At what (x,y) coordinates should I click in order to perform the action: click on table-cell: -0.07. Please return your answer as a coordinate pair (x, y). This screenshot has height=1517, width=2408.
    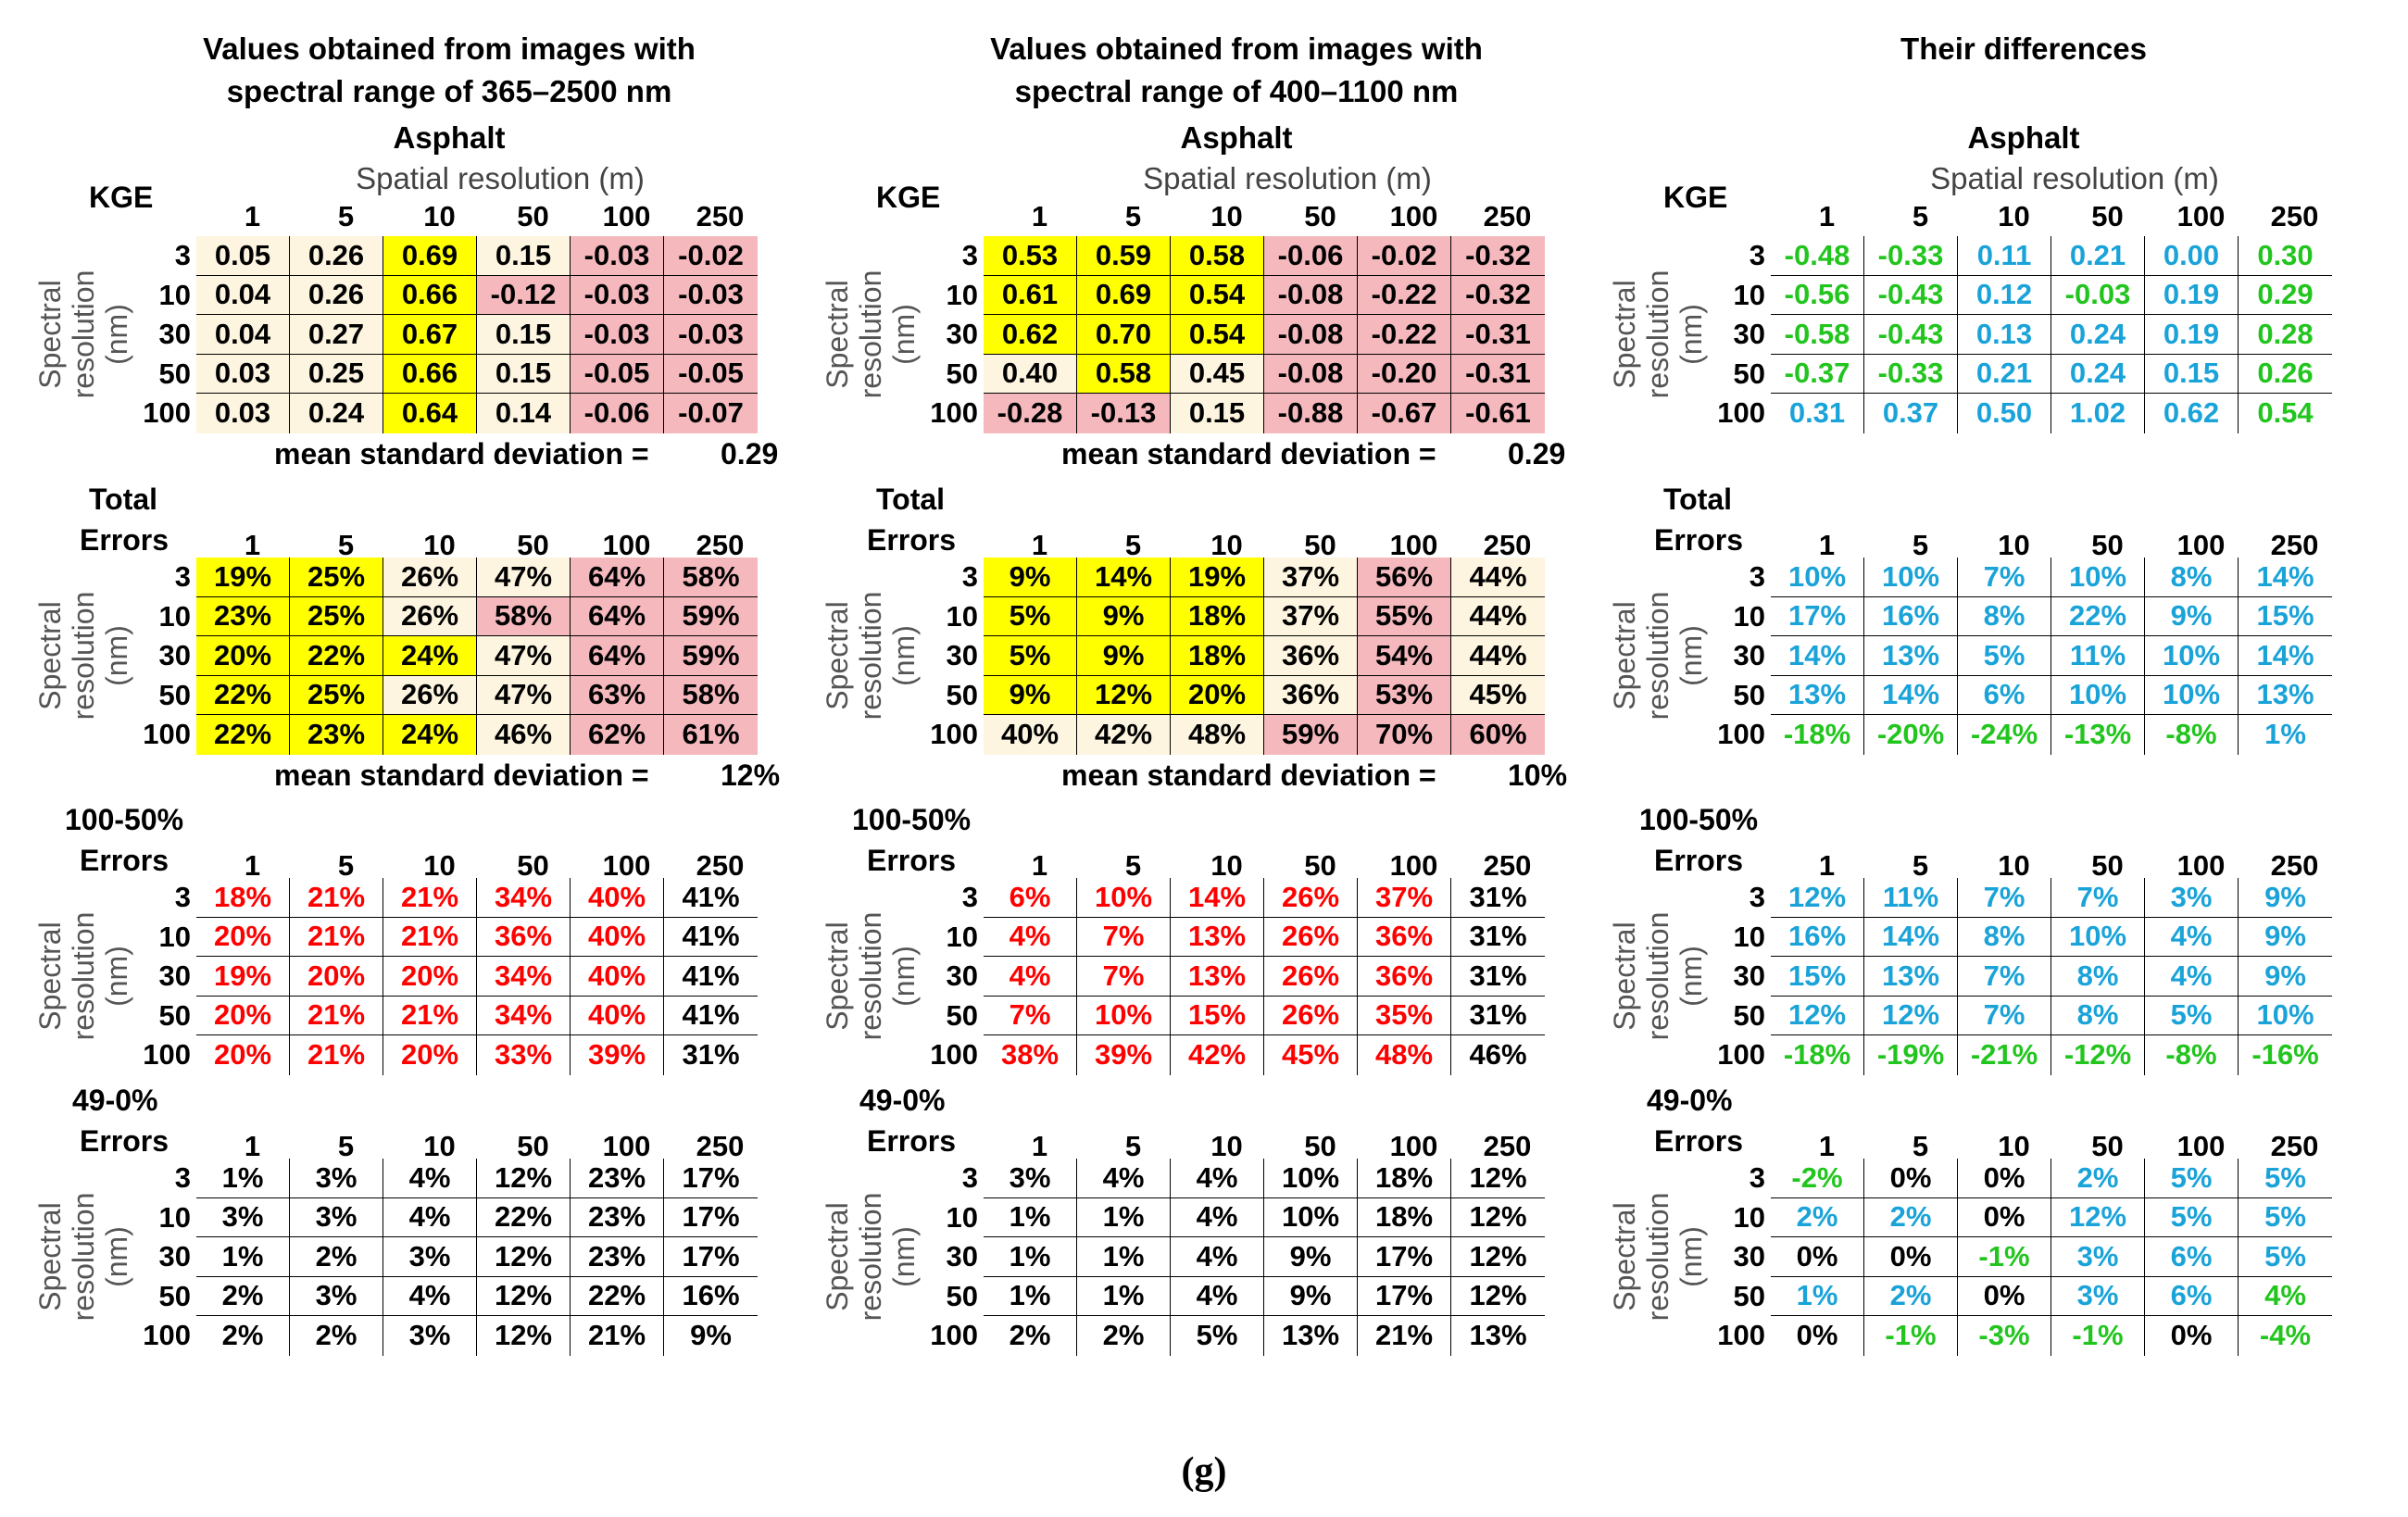
    Looking at the image, I should click on (711, 413).